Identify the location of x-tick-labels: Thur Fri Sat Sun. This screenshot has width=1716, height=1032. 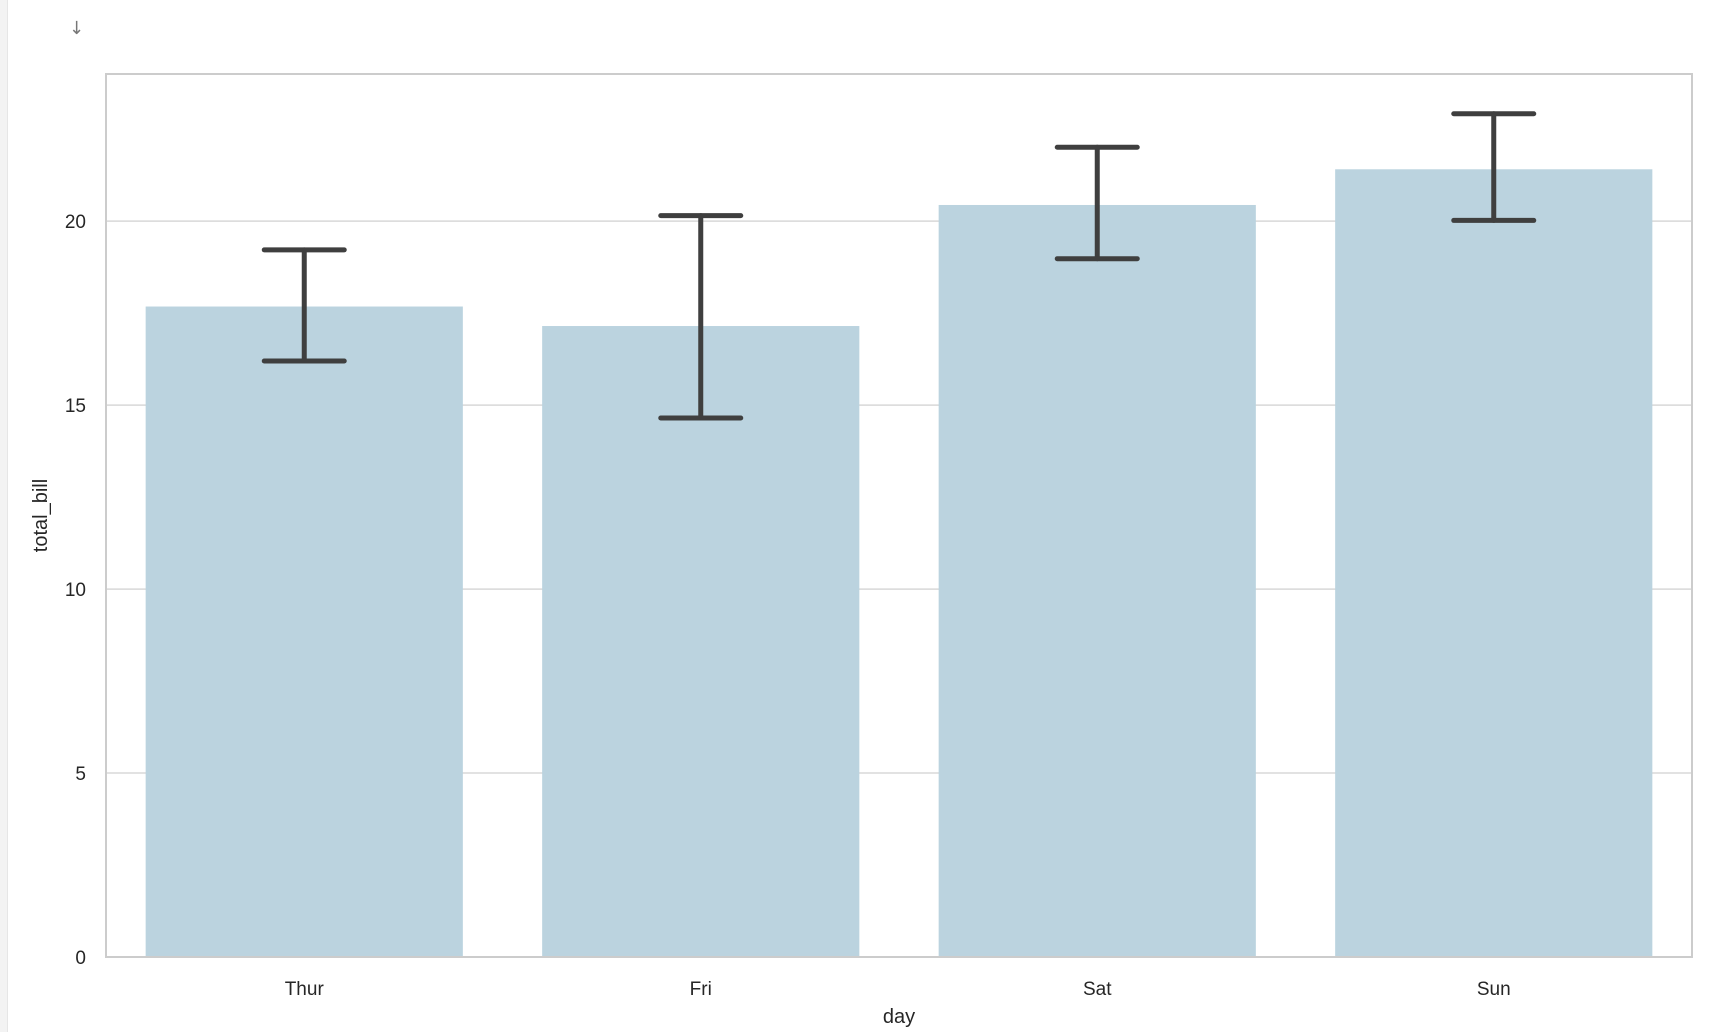
(898, 989).